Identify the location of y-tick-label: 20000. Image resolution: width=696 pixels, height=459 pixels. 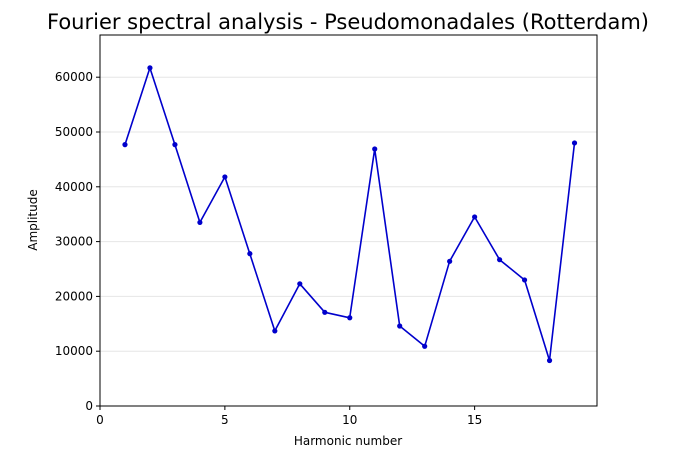
(74, 296).